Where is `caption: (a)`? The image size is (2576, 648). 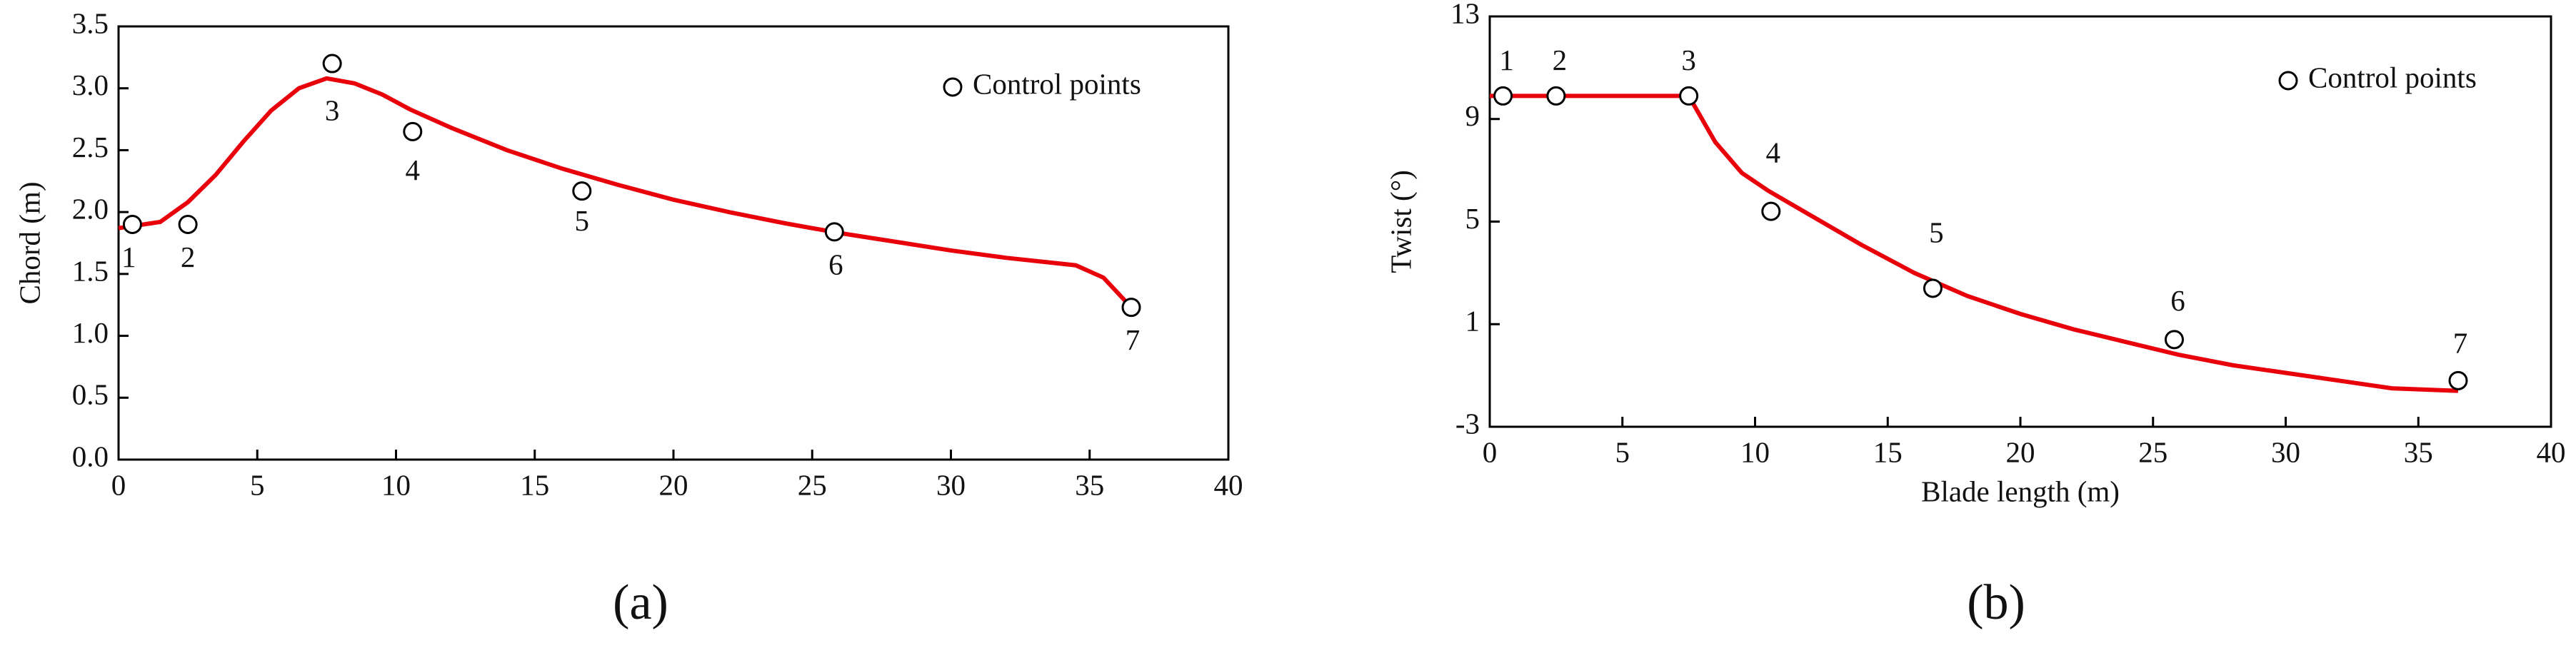 caption: (a) is located at coordinates (640, 602).